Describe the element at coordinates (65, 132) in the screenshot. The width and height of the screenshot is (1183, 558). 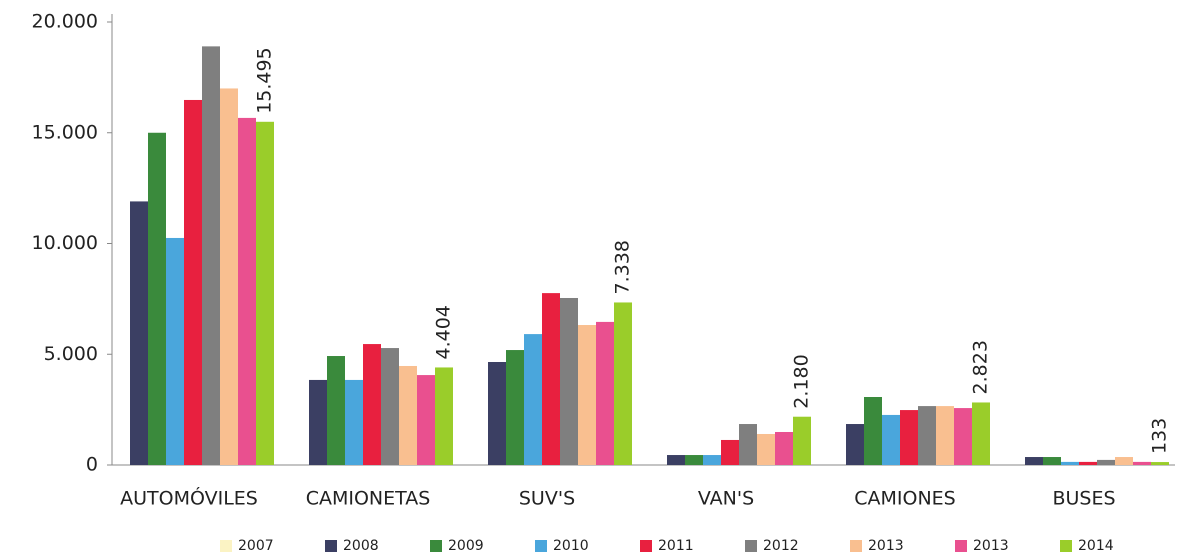
I see `y-tick-label: 15.000` at that location.